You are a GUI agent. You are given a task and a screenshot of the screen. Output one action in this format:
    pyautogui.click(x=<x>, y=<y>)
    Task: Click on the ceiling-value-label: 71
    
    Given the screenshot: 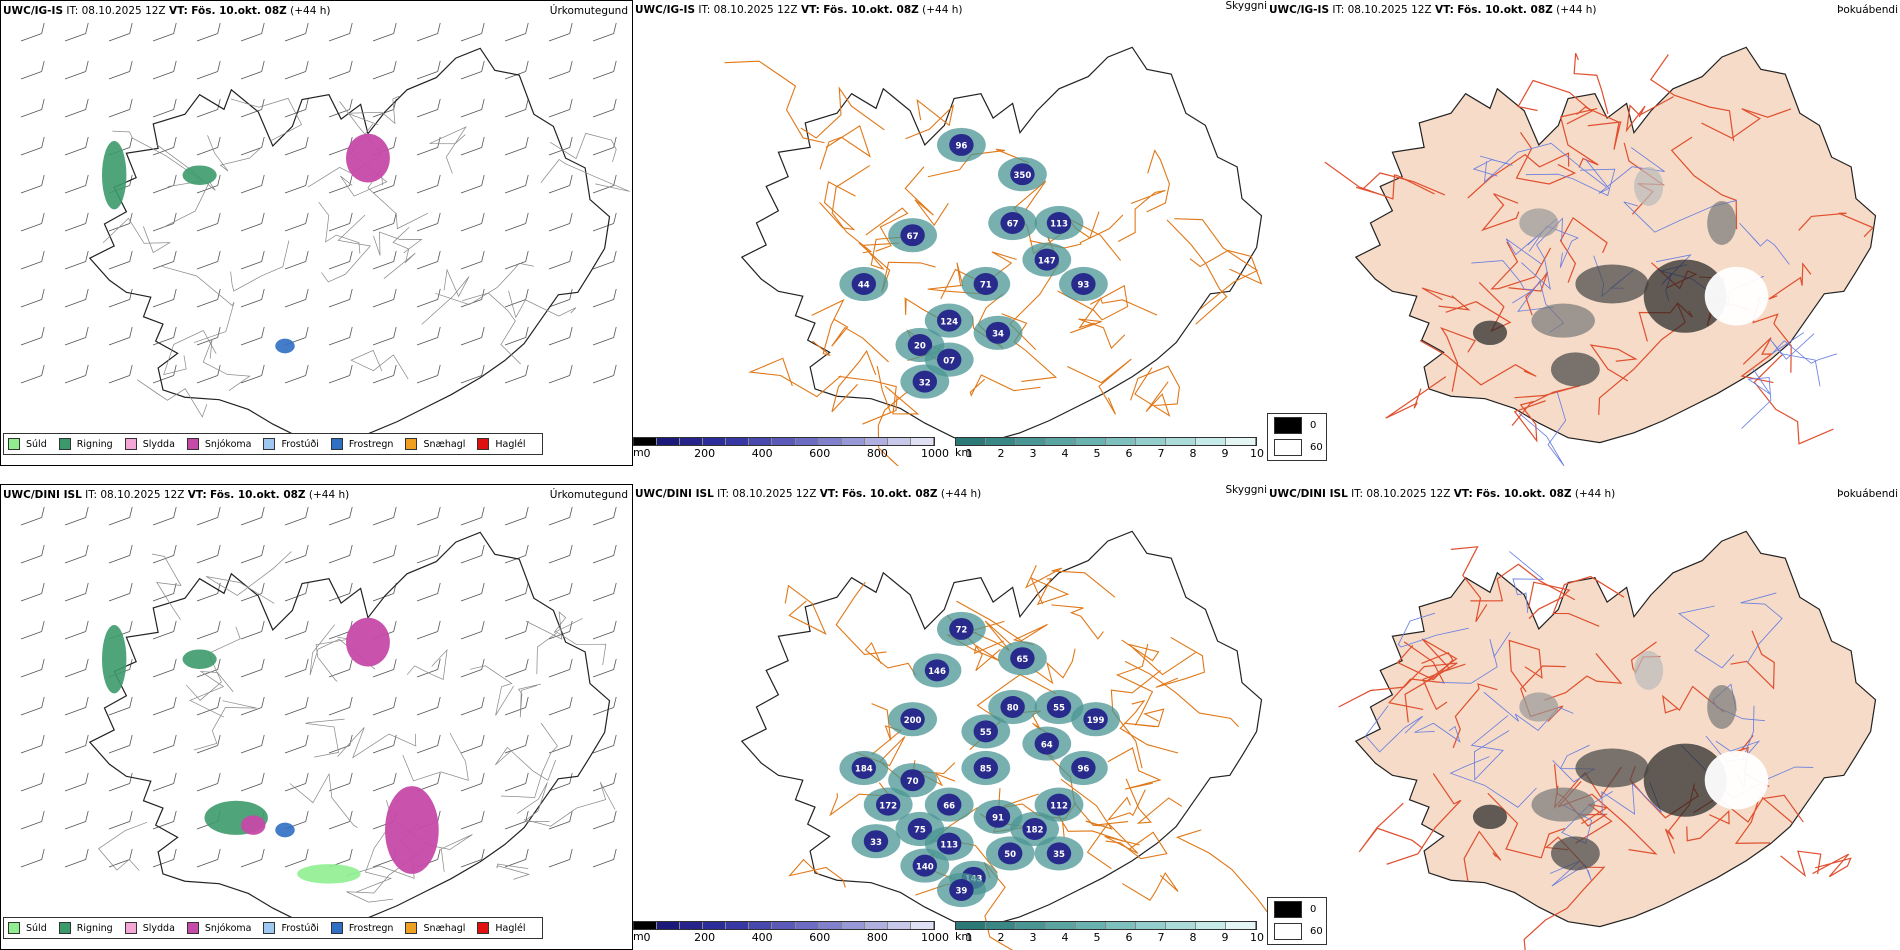 What is the action you would take?
    pyautogui.click(x=986, y=286)
    